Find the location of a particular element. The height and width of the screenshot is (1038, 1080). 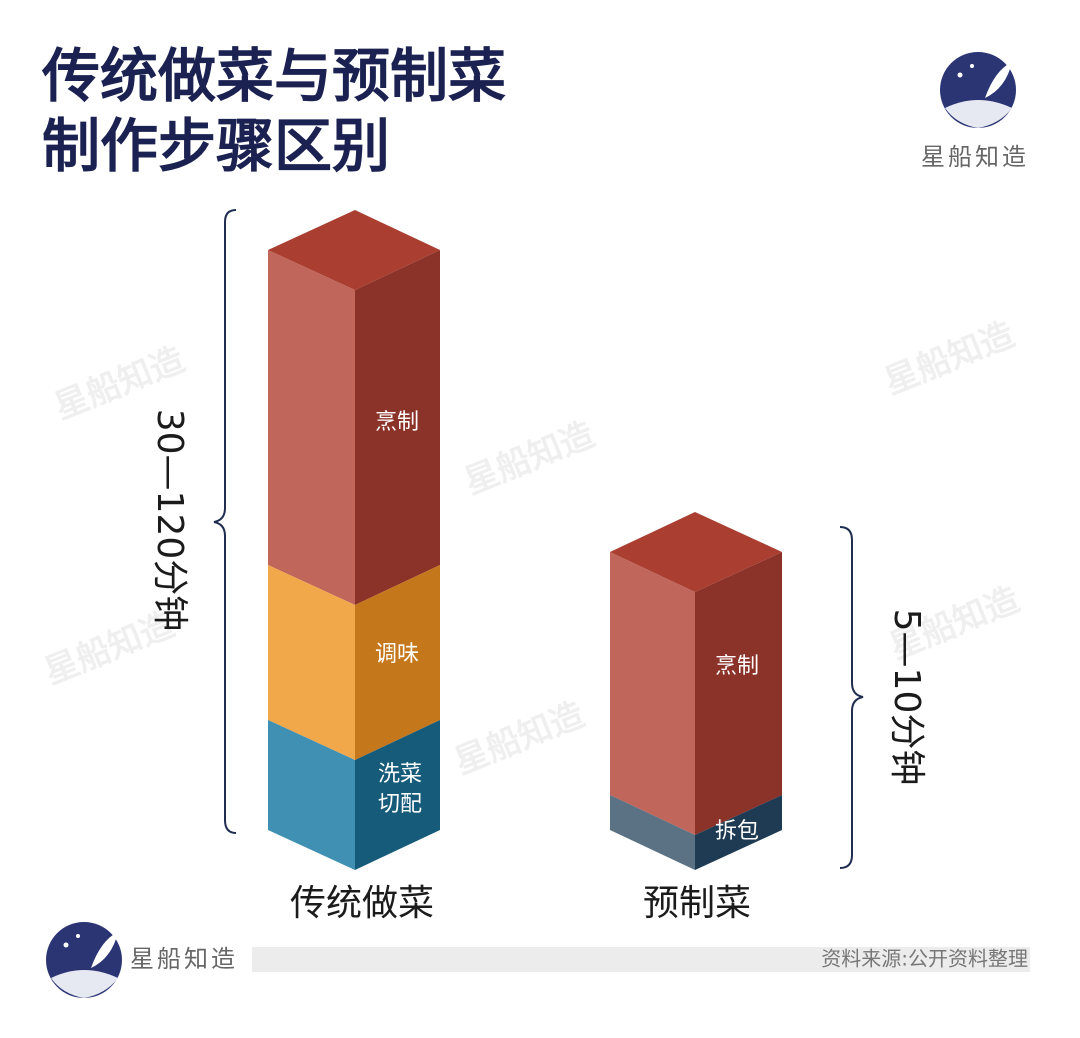

duration: 30—120分钟 is located at coordinates (169, 520).